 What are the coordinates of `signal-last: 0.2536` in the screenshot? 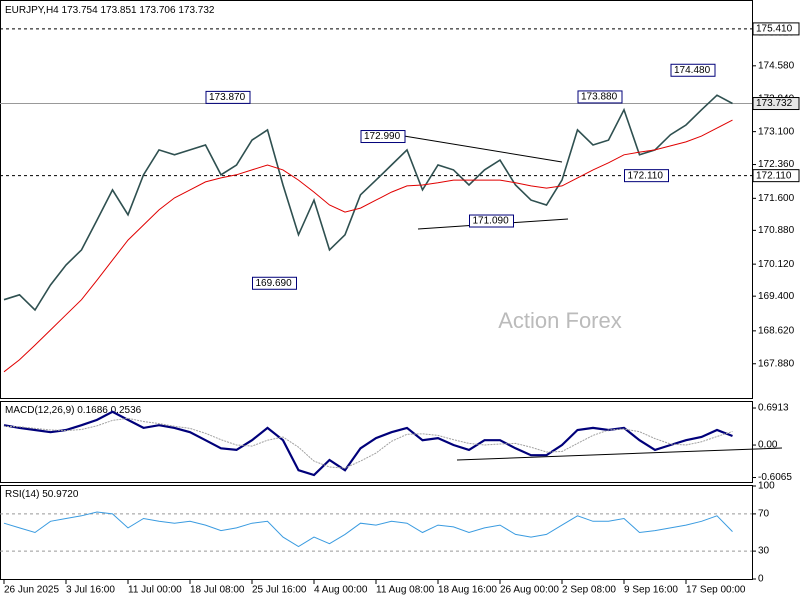 It's located at (126, 410).